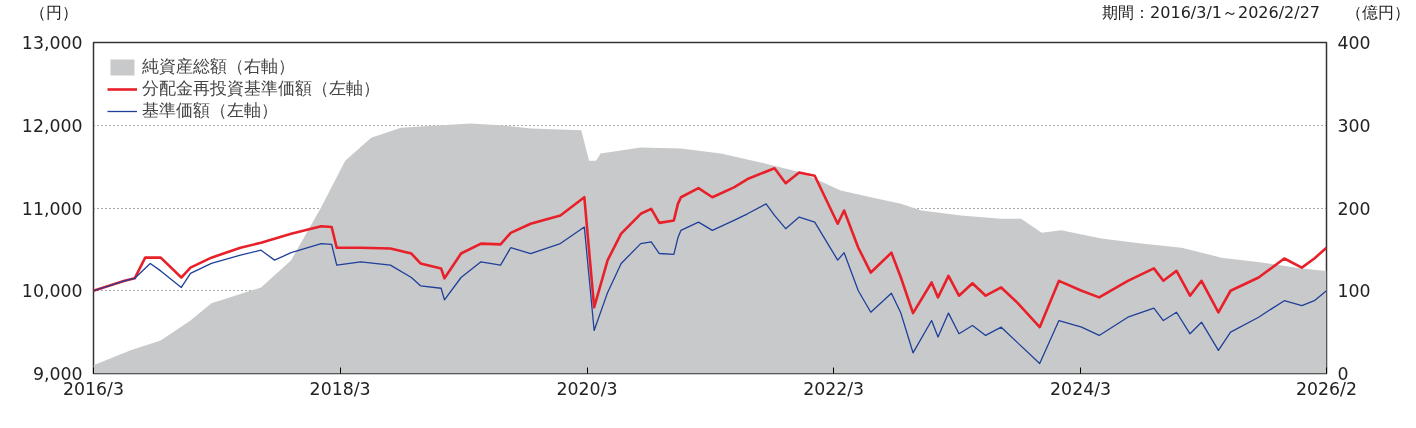  I want to click on y2-tick-label: 100, so click(1354, 291).